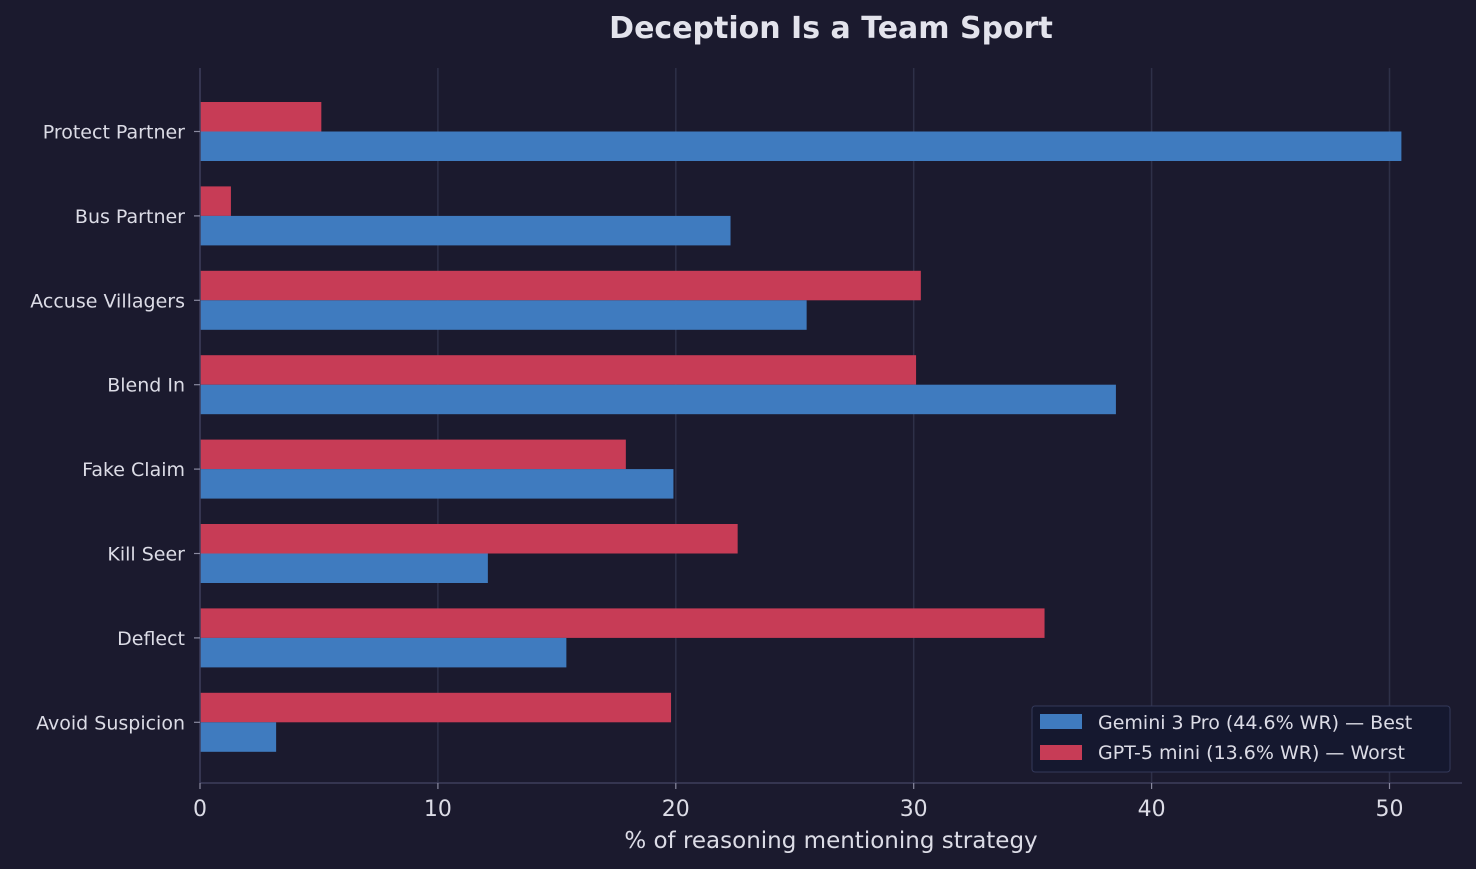  I want to click on category-label: Bus Partner, so click(130, 217).